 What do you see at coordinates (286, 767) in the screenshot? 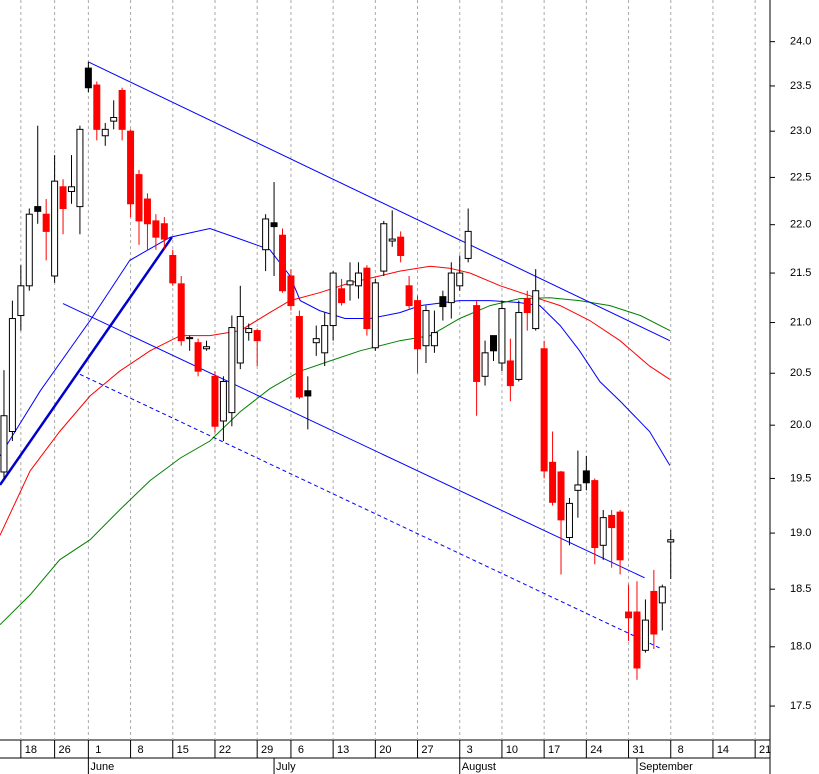
I see `month-label: July` at bounding box center [286, 767].